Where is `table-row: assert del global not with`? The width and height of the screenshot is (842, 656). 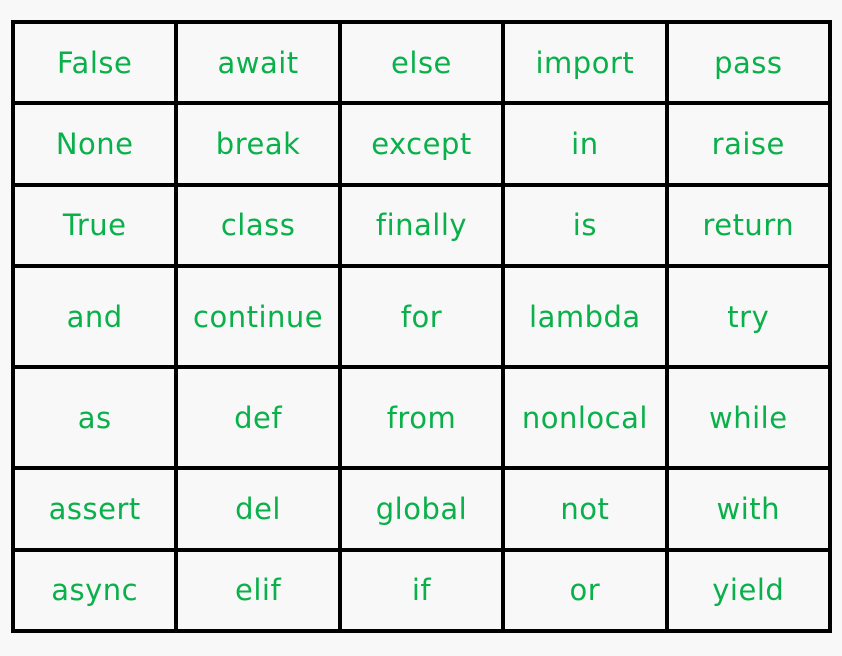 table-row: assert del global not with is located at coordinates (421, 509).